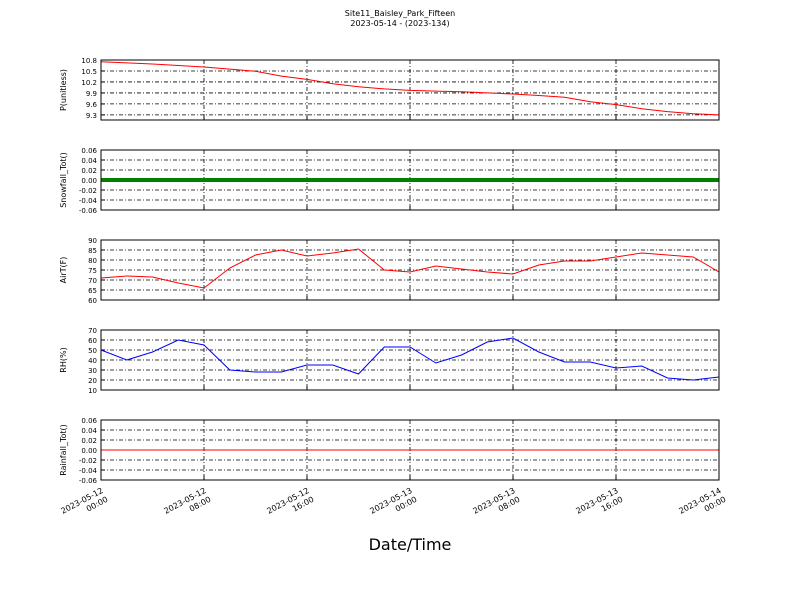 Image resolution: width=800 pixels, height=600 pixels. I want to click on y-tick-label: 10.8, so click(89, 61).